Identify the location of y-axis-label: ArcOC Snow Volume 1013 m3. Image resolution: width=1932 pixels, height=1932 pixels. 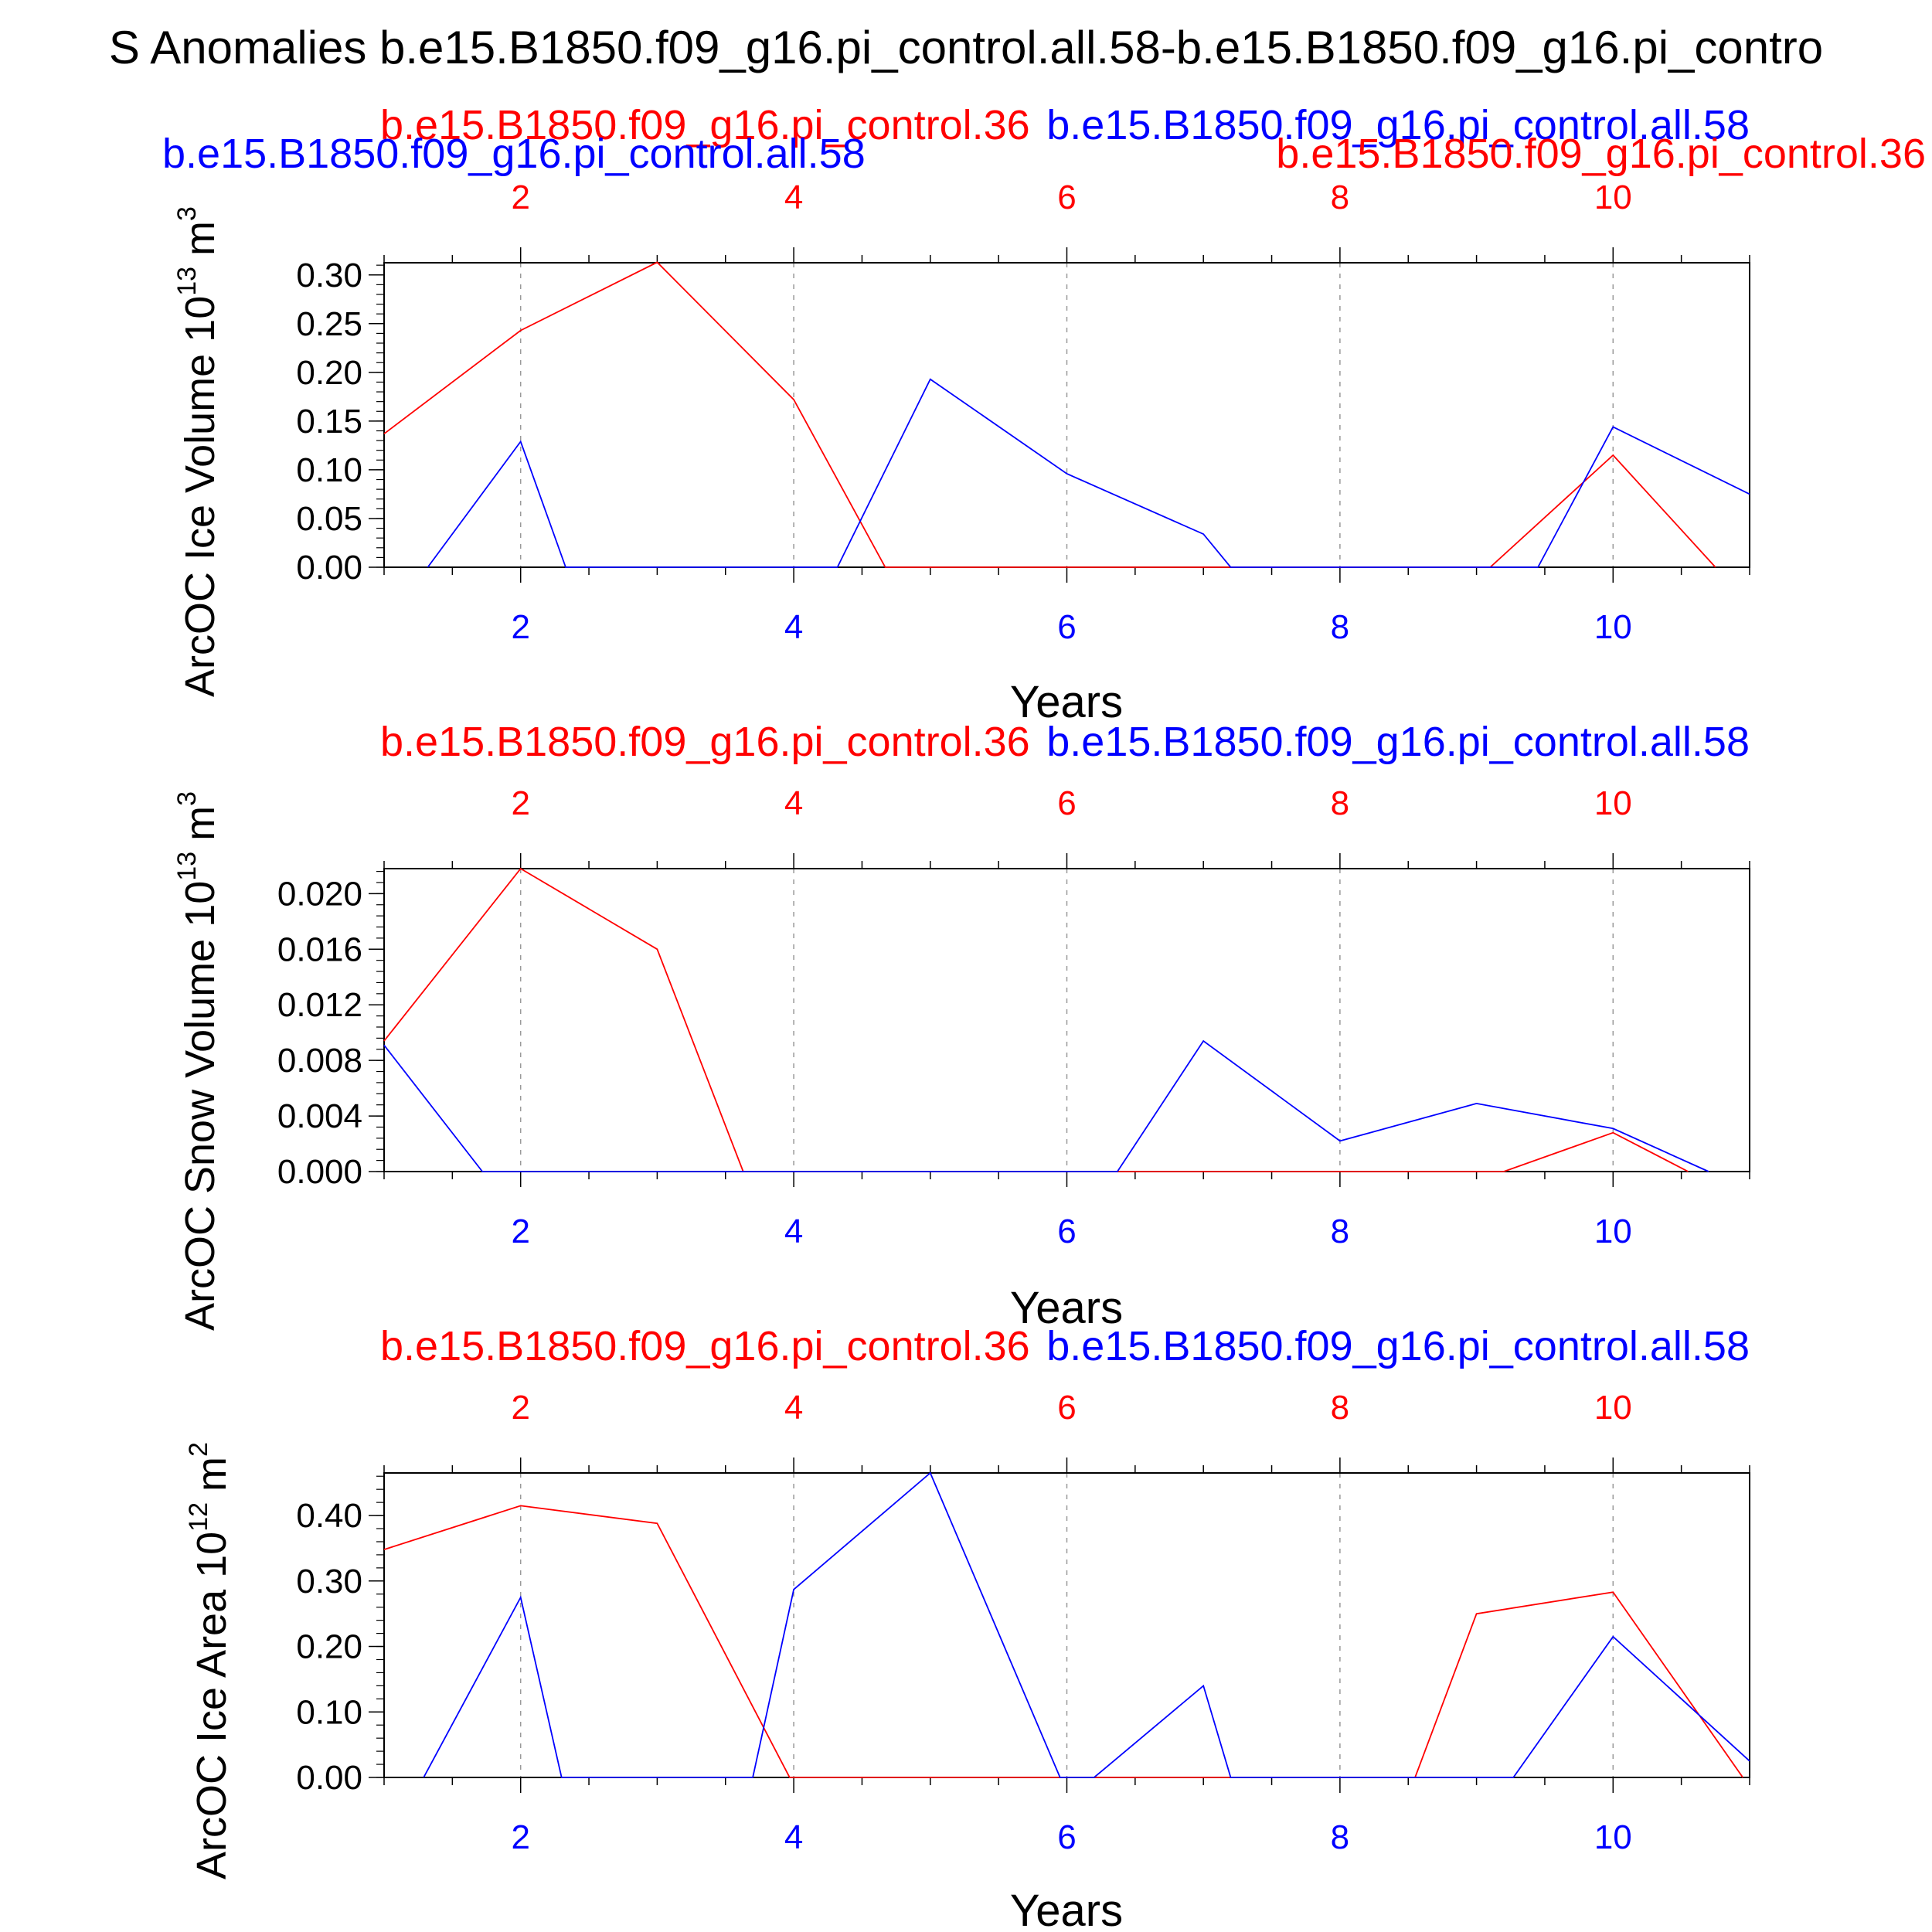
(198, 1061).